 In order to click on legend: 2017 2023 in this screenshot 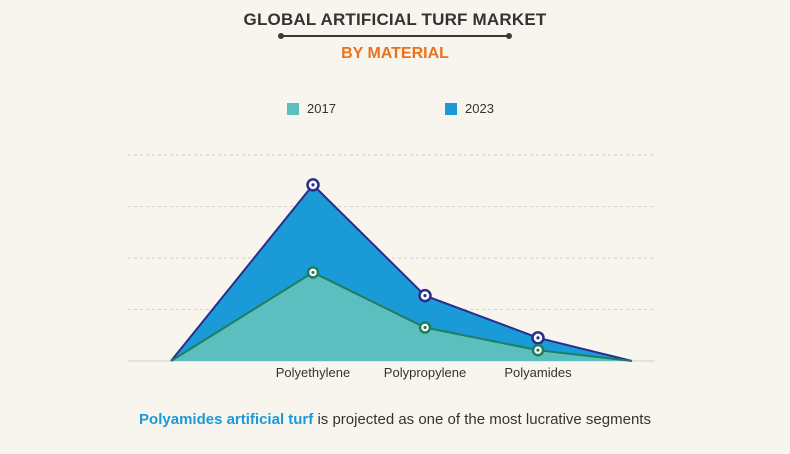, I will do `click(395, 110)`.